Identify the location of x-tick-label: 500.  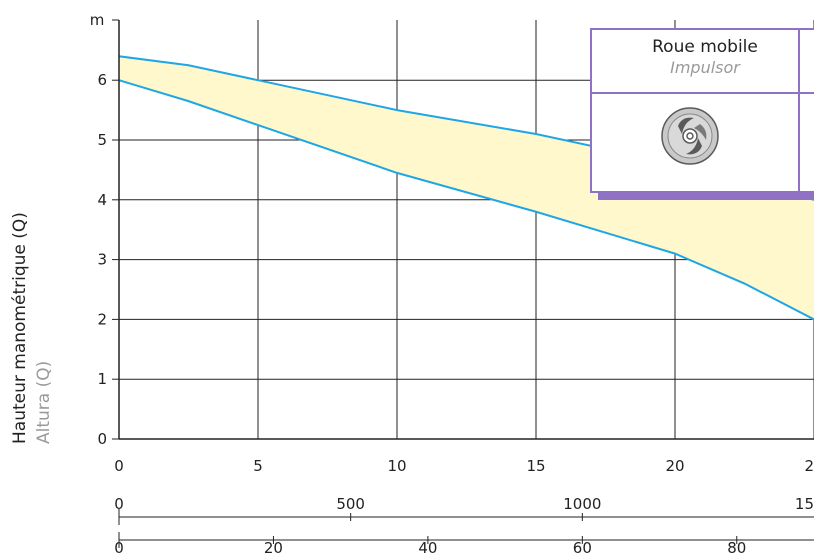
(350, 504).